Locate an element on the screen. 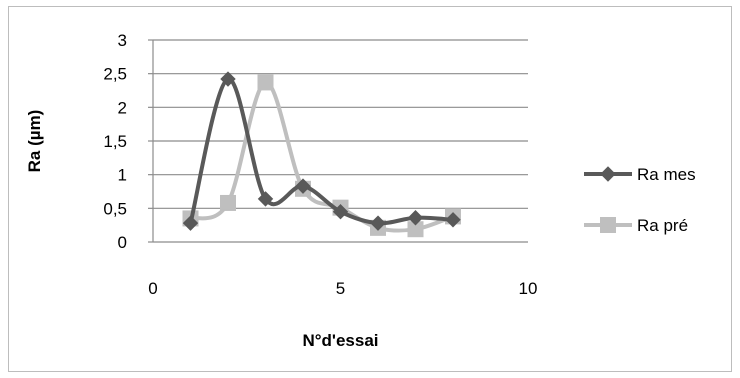  y-tick-label: 2,5 is located at coordinates (115, 74).